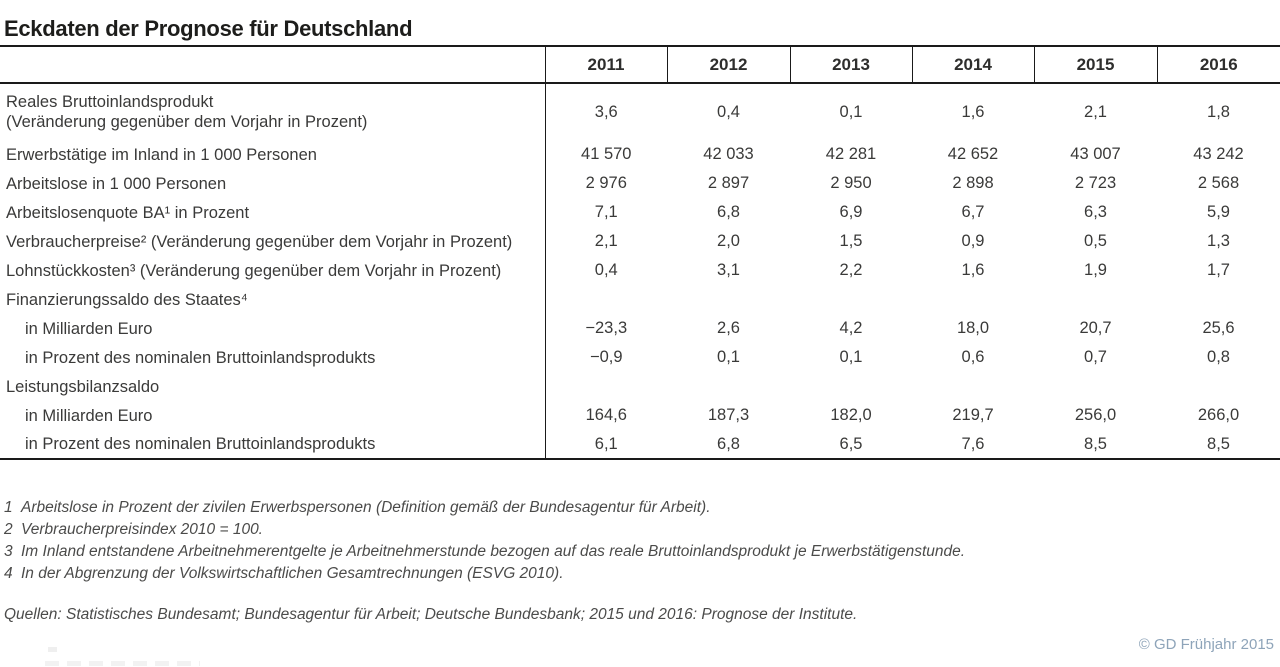 This screenshot has width=1280, height=667. Describe the element at coordinates (728, 241) in the screenshot. I see `cell-value: 2,0` at that location.